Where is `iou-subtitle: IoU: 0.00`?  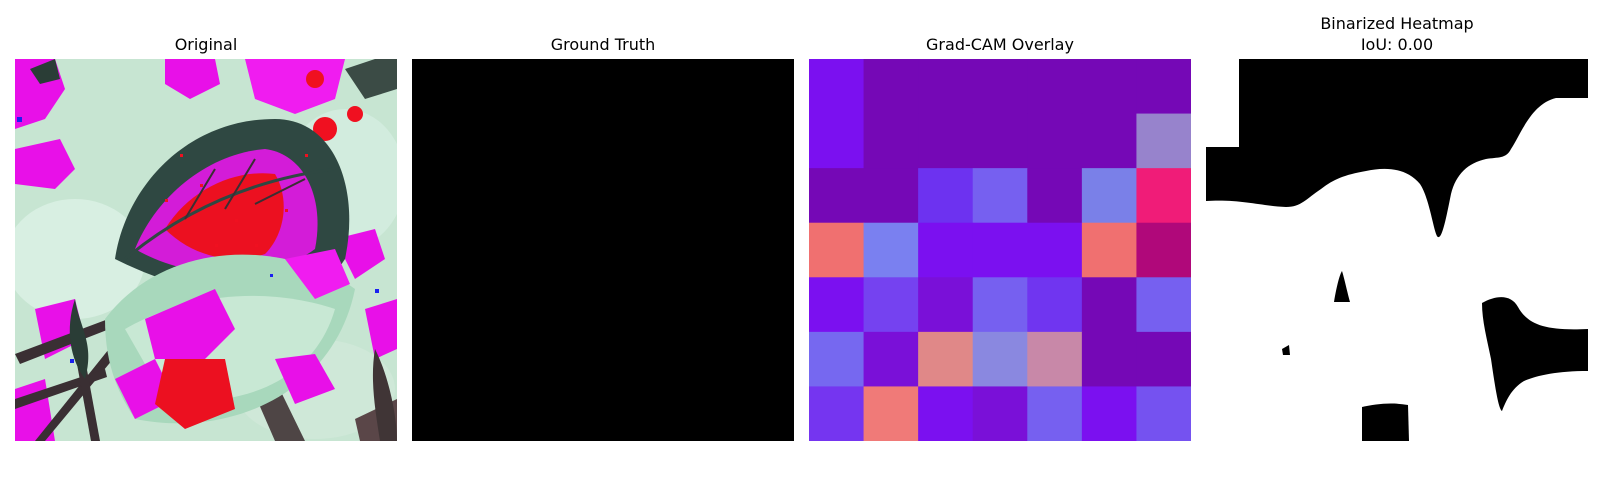
iou-subtitle: IoU: 0.00 is located at coordinates (1397, 44).